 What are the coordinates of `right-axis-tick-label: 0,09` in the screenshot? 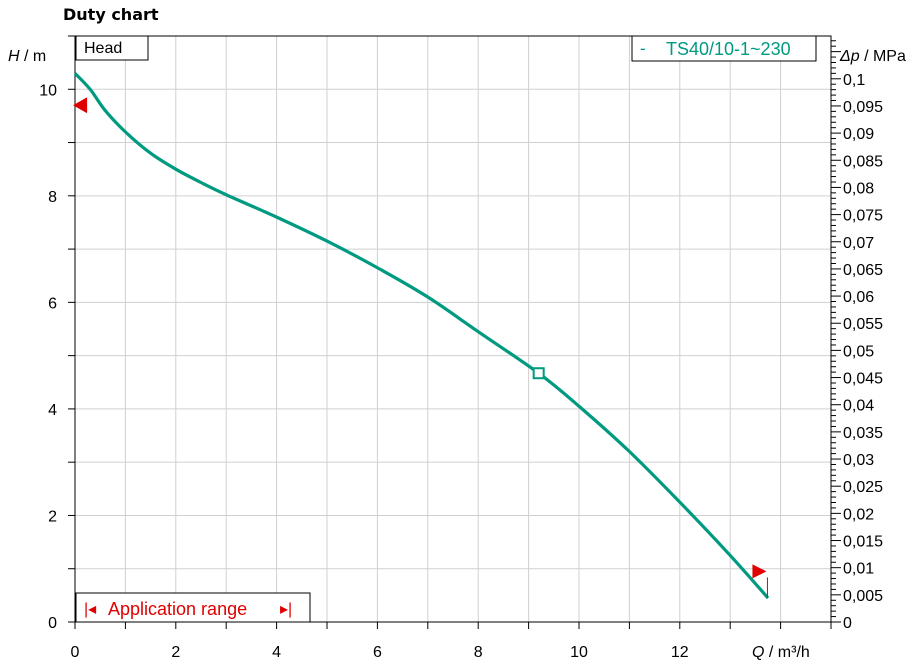 It's located at (858, 134).